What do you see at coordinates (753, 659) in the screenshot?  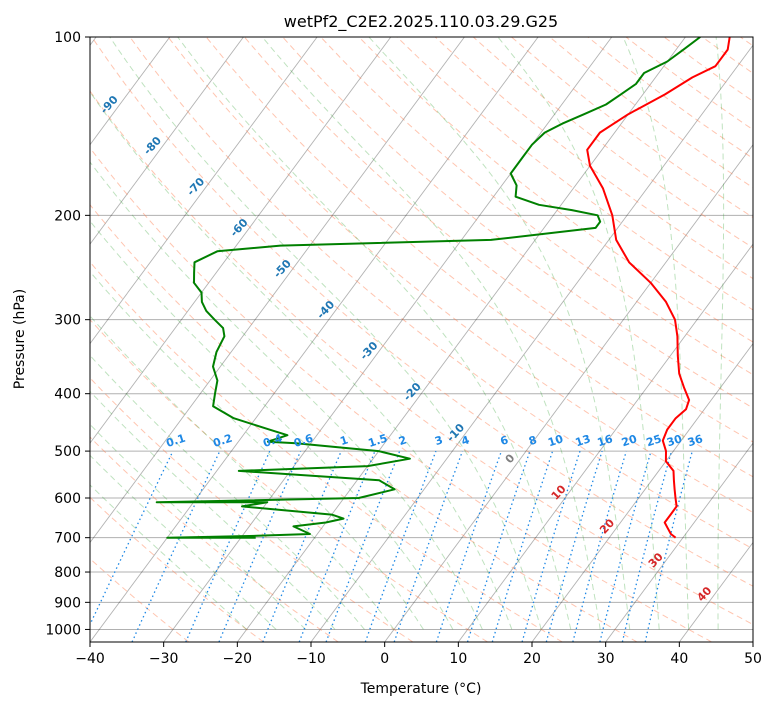 I see `x-tick-label: 50` at bounding box center [753, 659].